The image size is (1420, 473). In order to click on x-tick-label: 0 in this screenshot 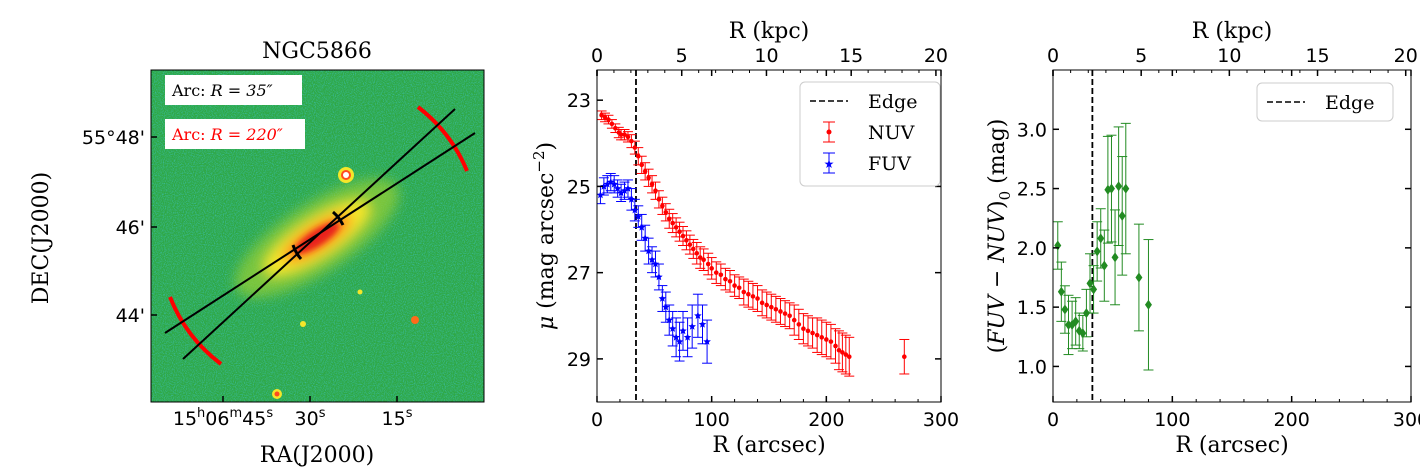, I will do `click(597, 420)`.